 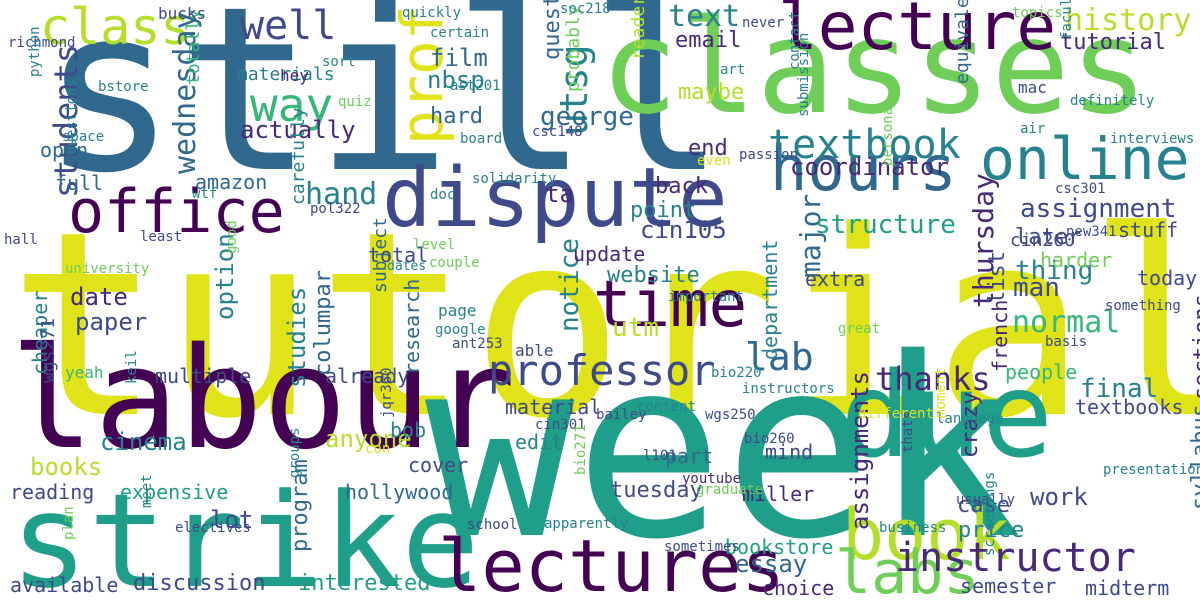 I want to click on cloud-word: people, so click(x=1041, y=372).